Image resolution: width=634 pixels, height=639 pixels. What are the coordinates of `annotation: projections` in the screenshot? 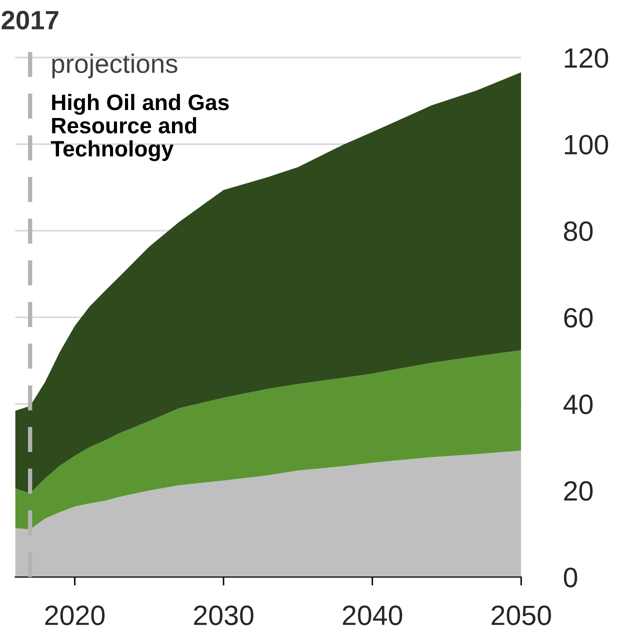 It's located at (115, 66).